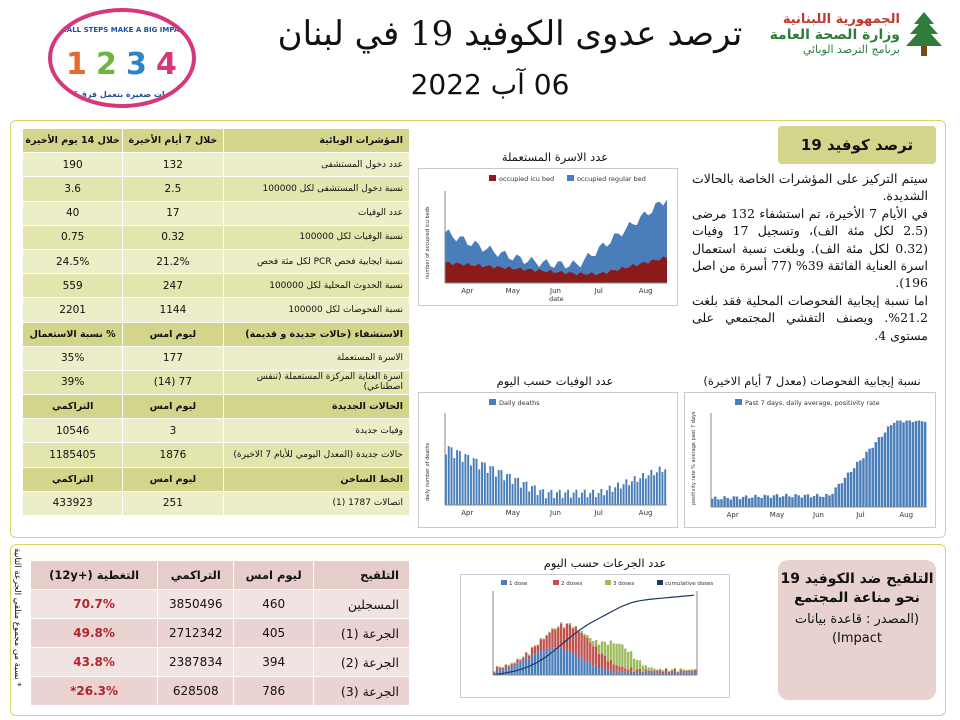 The width and height of the screenshot is (960, 720). Describe the element at coordinates (72, 455) in the screenshot. I see `indicator-value: 1185405` at that location.